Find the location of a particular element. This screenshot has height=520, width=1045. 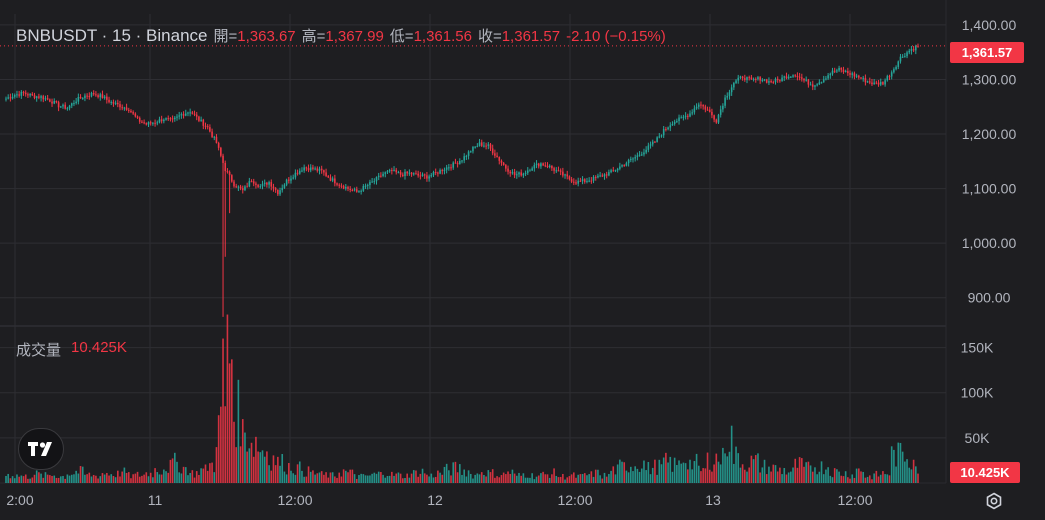

tradingview-logo-icon is located at coordinates (41, 449).